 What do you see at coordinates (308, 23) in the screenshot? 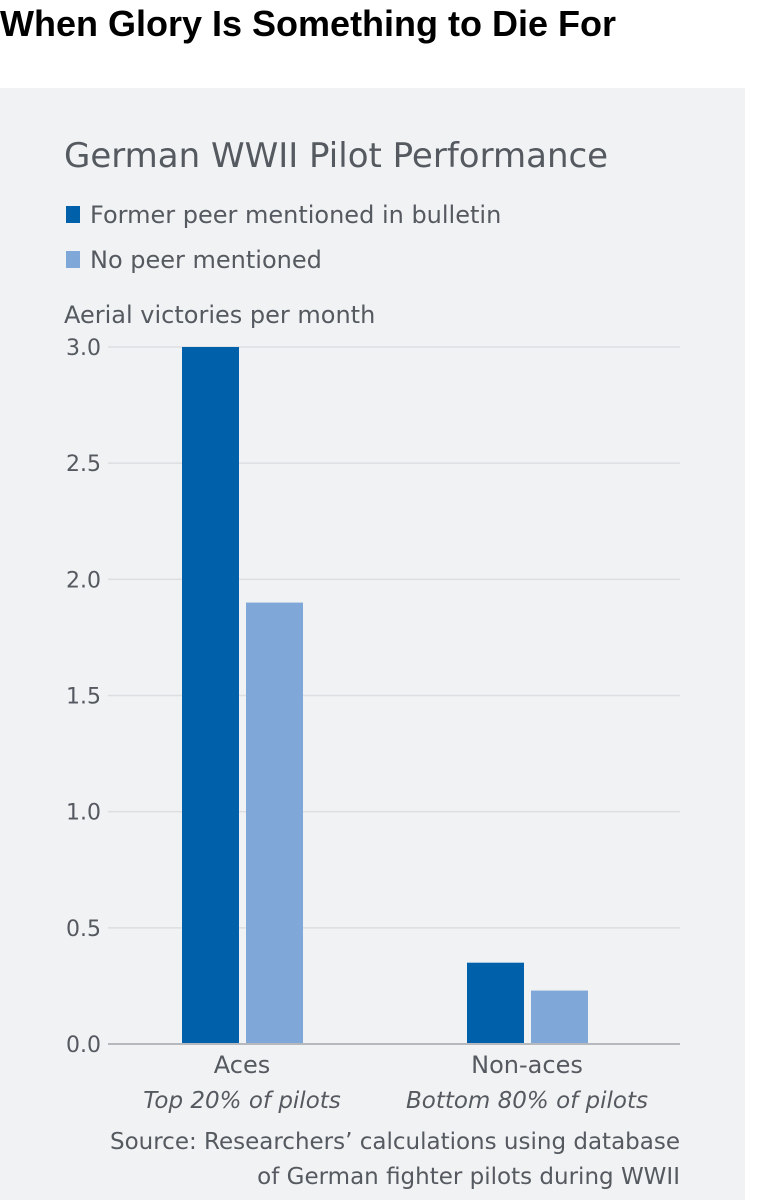
I see `headline: When Glory Is Something to Die For` at bounding box center [308, 23].